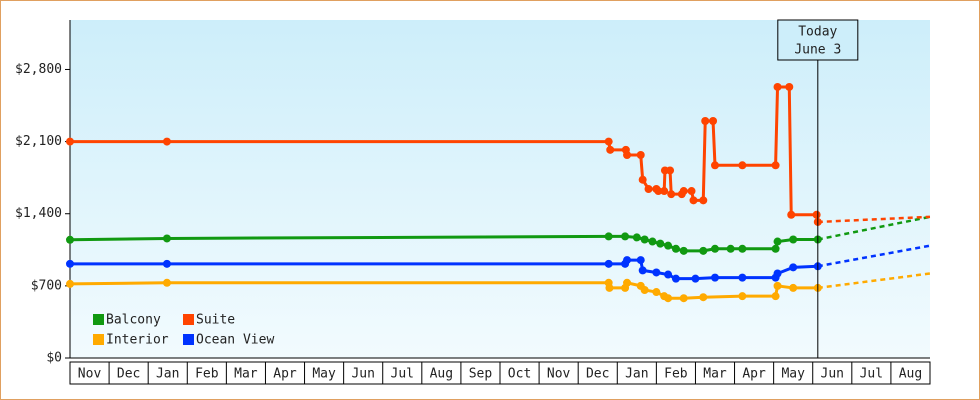 This screenshot has height=400, width=980. I want to click on x-tick-label: Jan, so click(167, 374).